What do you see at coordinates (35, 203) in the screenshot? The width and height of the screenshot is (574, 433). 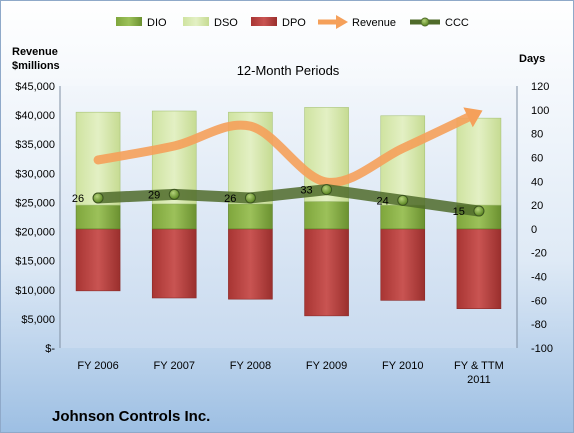 I see `left-tick-label: $25,000` at bounding box center [35, 203].